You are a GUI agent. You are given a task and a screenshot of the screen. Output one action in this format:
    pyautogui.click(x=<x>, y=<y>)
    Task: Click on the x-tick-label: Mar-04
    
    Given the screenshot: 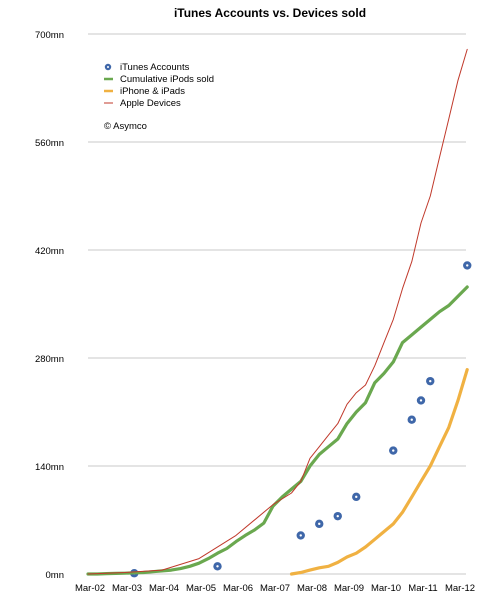 What is the action you would take?
    pyautogui.click(x=164, y=588)
    